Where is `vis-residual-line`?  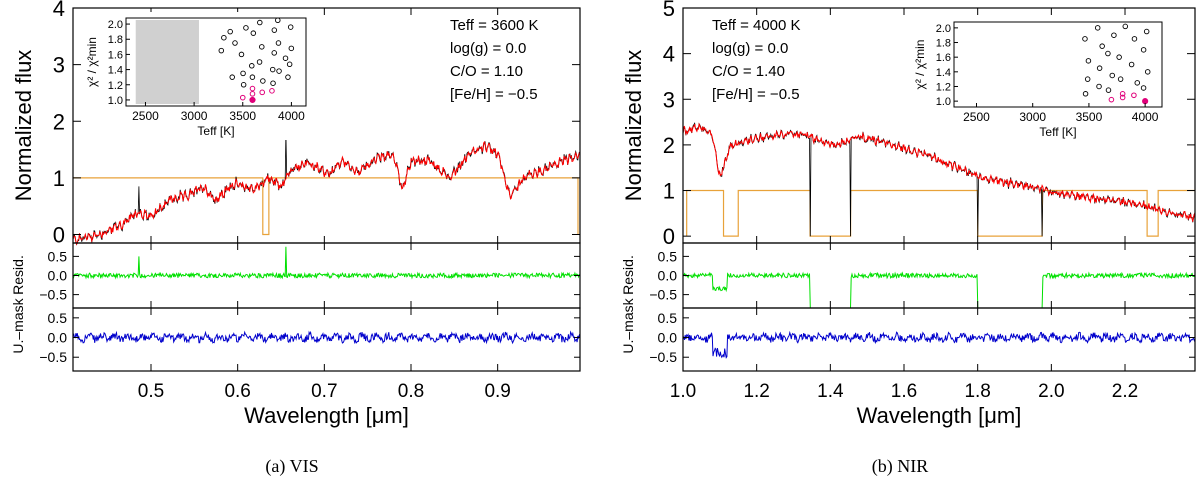 vis-residual-line is located at coordinates (326, 263).